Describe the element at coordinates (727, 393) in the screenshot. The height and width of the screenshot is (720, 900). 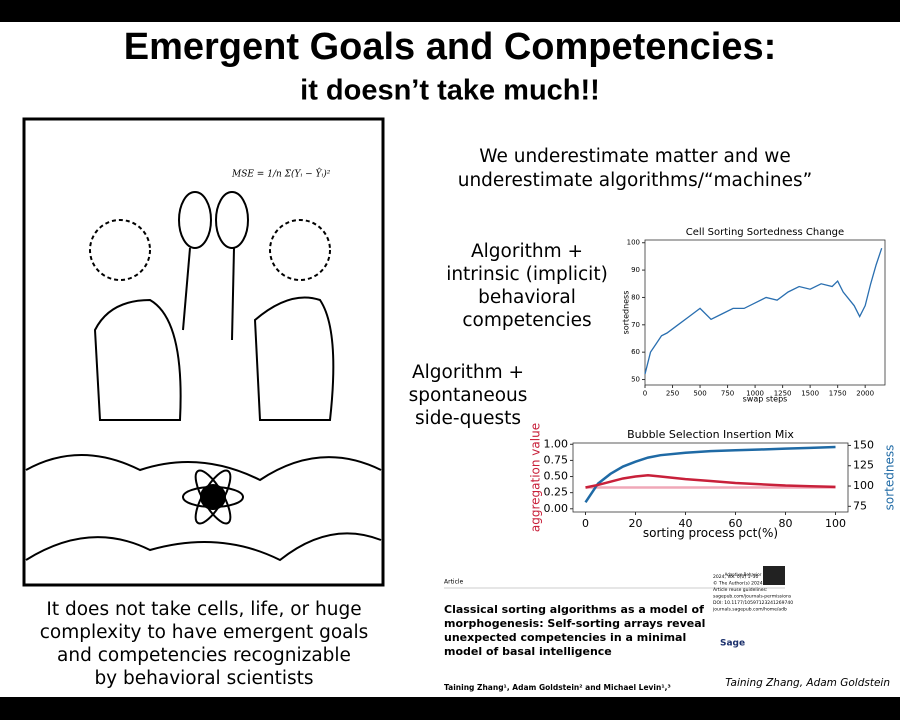
I see `x-tick-label: 750` at that location.